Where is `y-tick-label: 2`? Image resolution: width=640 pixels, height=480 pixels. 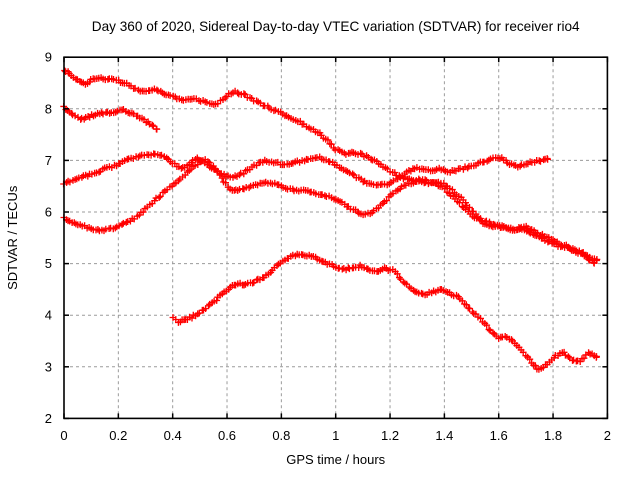
y-tick-label: 2 is located at coordinates (48, 418).